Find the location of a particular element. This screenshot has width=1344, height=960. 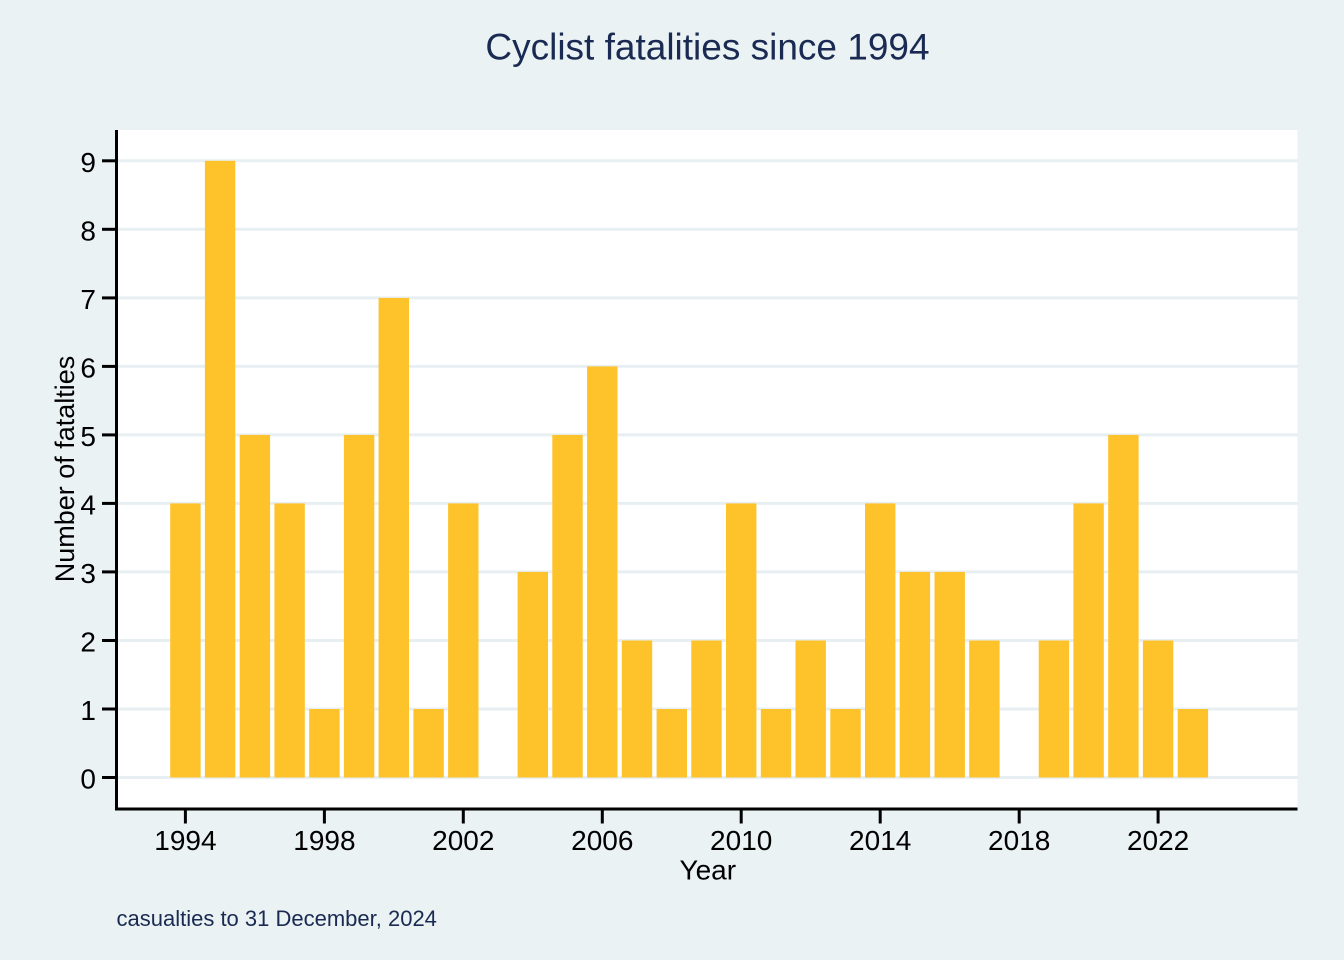

svg-text: 9 is located at coordinates (88, 162).